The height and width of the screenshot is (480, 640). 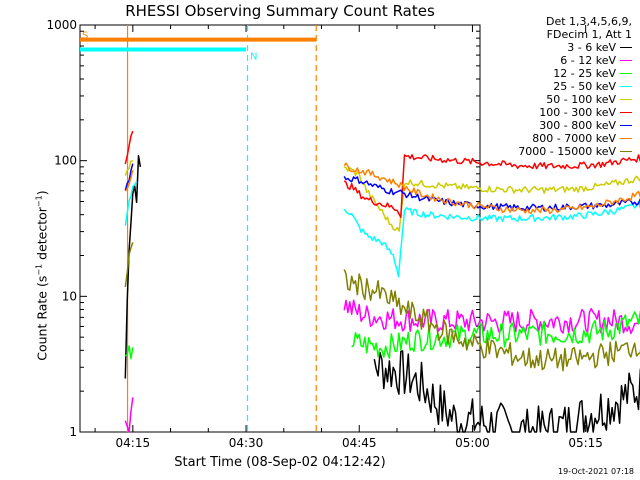 I want to click on legend-entry: 3 - 6 keV, so click(x=599, y=47).